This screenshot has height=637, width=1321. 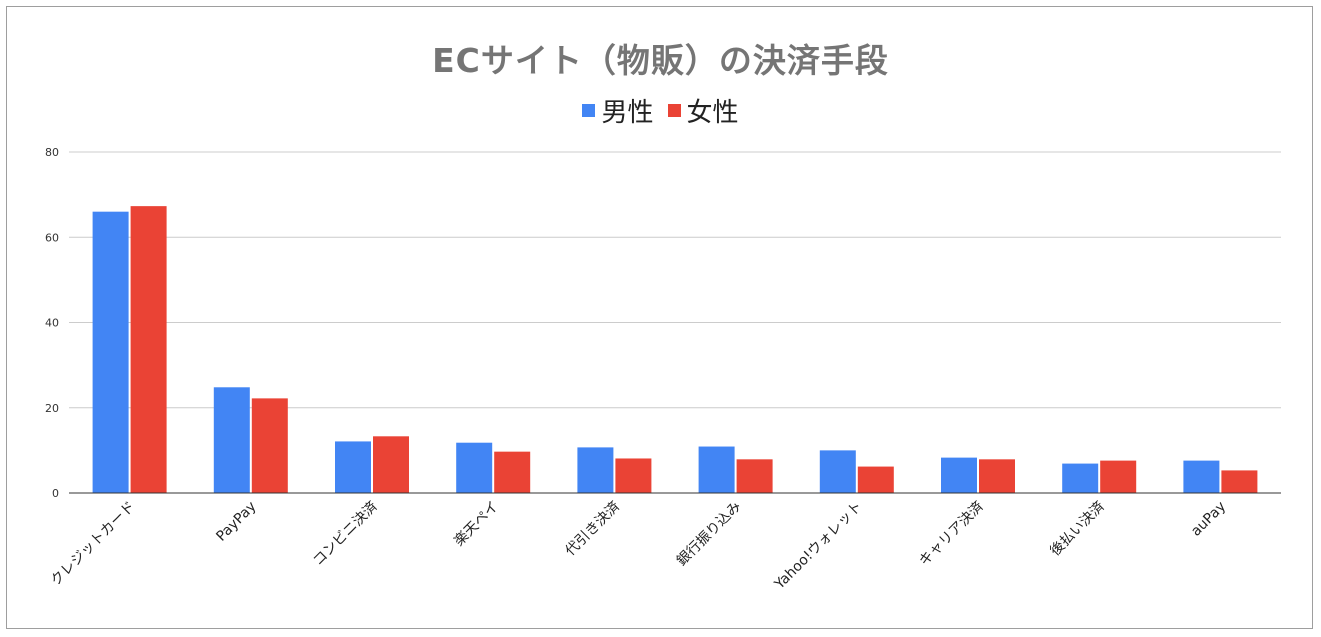 I want to click on x-category-label: 代引き決済, so click(x=592, y=529).